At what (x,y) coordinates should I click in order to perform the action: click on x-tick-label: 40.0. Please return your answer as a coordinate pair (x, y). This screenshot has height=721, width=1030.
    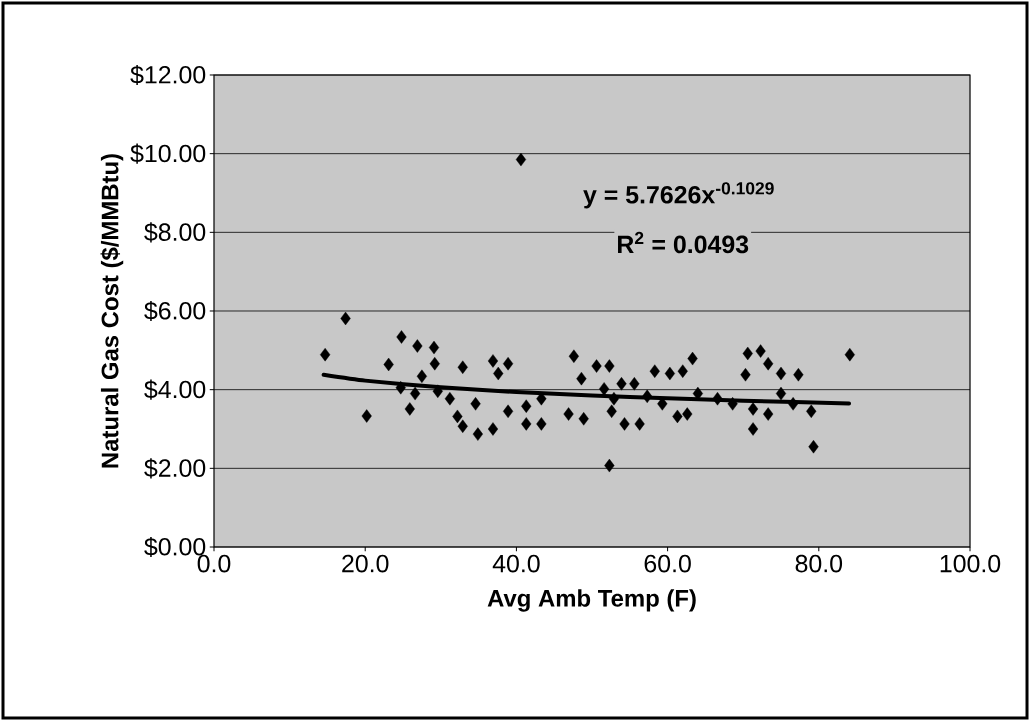
    Looking at the image, I should click on (516, 563).